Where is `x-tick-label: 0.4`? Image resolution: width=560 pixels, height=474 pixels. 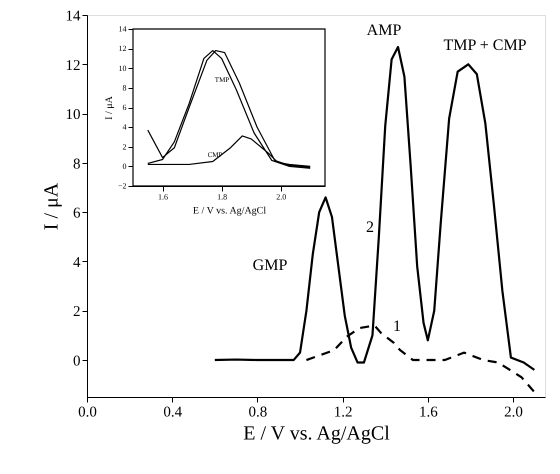 x-tick-label: 0.4 is located at coordinates (173, 412).